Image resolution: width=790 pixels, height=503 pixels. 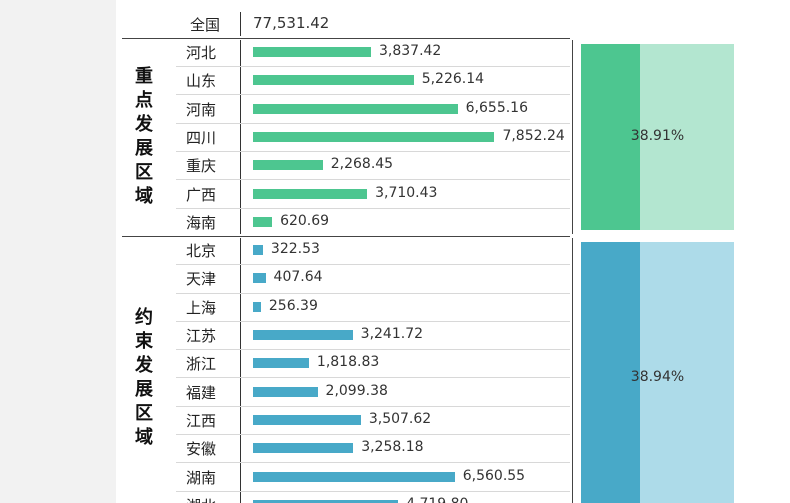 I want to click on data-label: 6,655.16, so click(x=496, y=107).